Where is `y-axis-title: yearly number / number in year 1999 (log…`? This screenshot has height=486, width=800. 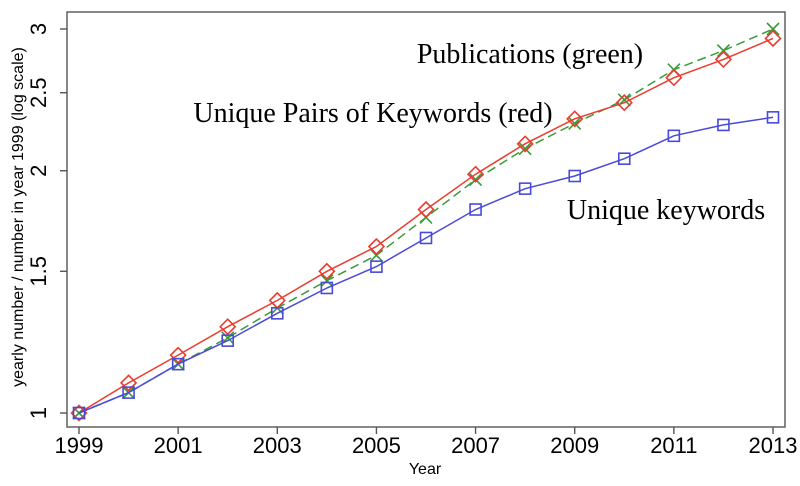 y-axis-title: yearly number / number in year 1999 (log… is located at coordinates (18, 217).